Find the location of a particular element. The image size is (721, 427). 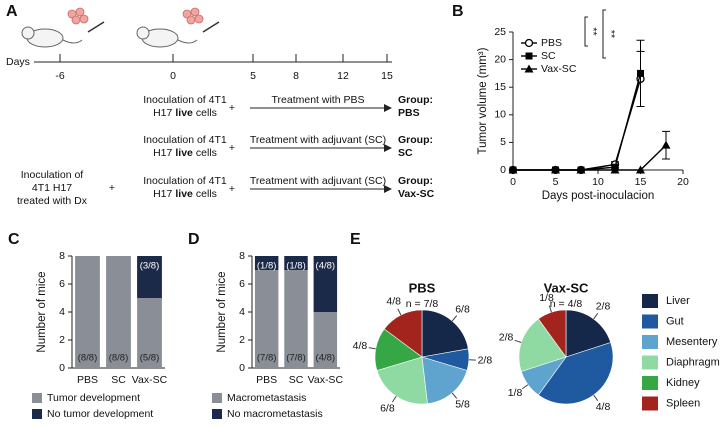

panel-label: C is located at coordinates (14, 239).